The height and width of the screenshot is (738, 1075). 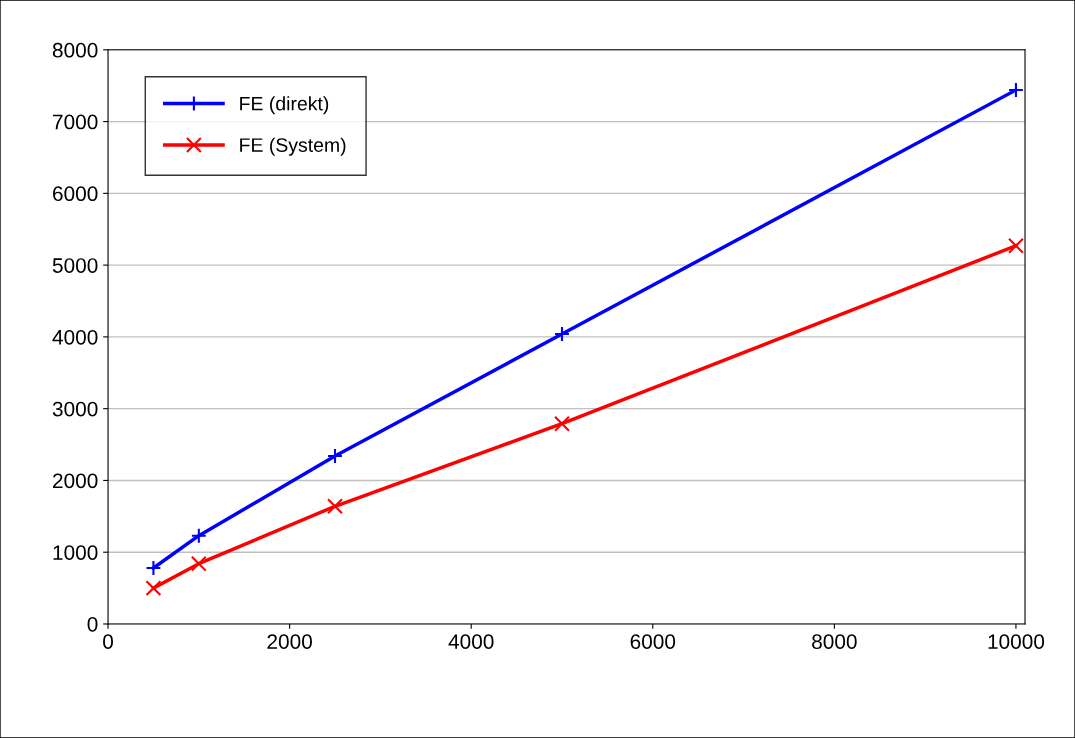 I want to click on x-tick-label: 2000, so click(x=289, y=641).